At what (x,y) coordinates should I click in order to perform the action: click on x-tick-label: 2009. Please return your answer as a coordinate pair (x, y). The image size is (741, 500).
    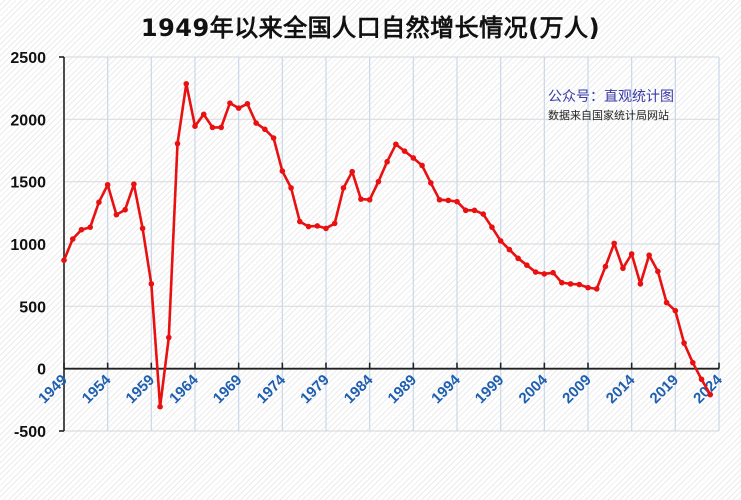
    Looking at the image, I should click on (577, 389).